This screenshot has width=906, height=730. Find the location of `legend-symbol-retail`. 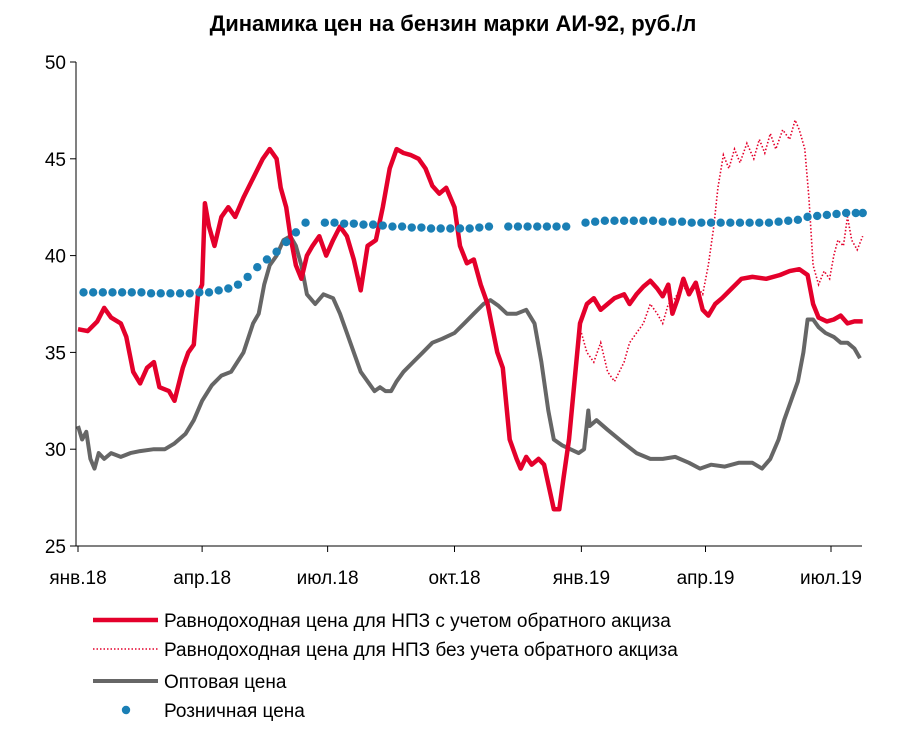

legend-symbol-retail is located at coordinates (126, 710).